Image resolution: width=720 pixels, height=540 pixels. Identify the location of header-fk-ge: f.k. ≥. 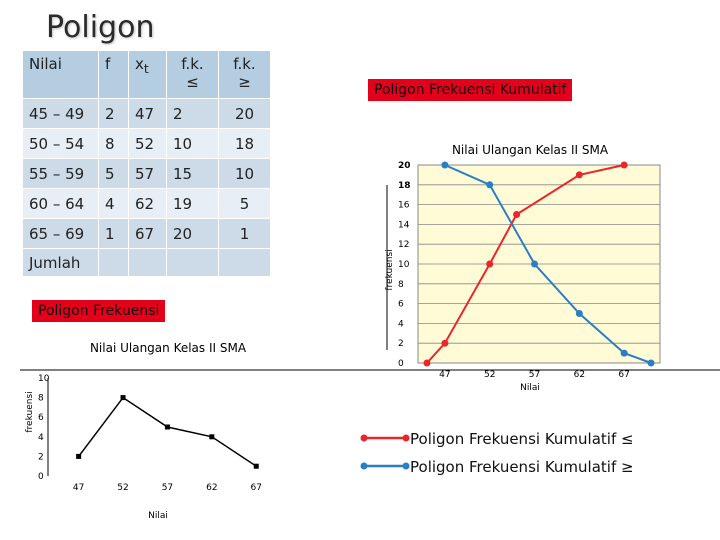
(244, 74).